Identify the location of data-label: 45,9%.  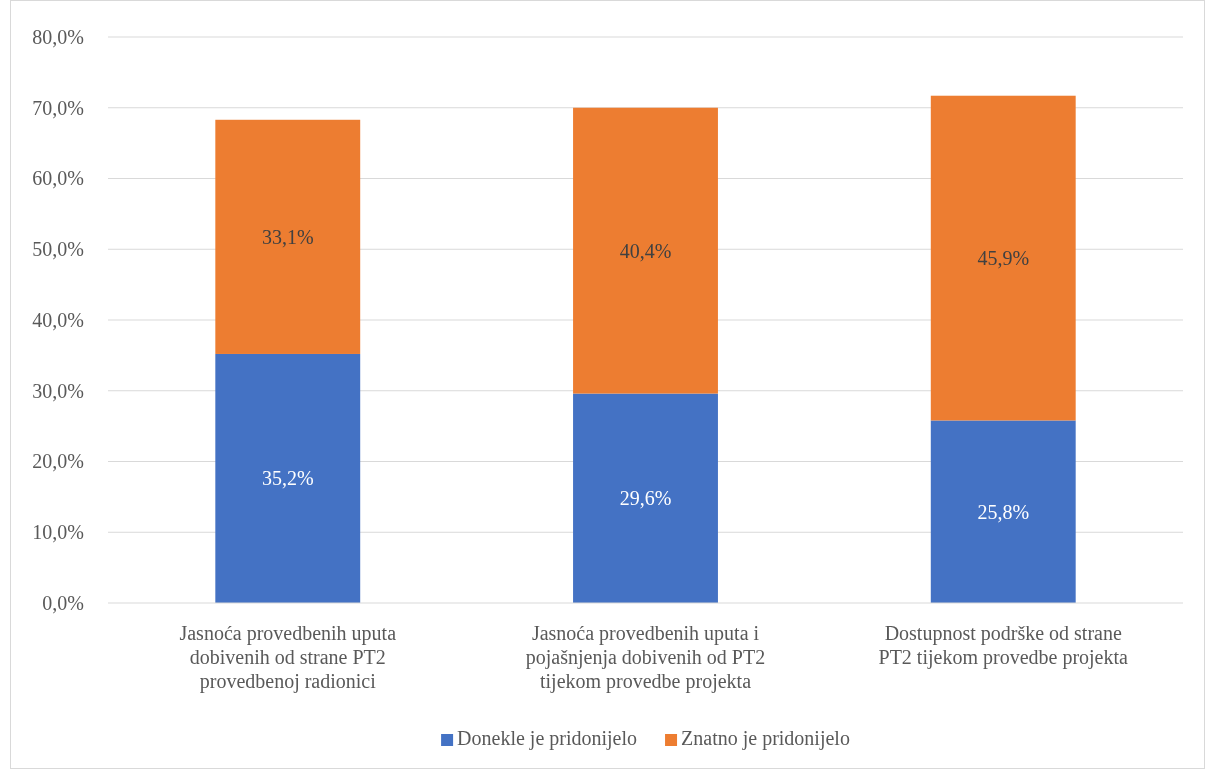
(1003, 258).